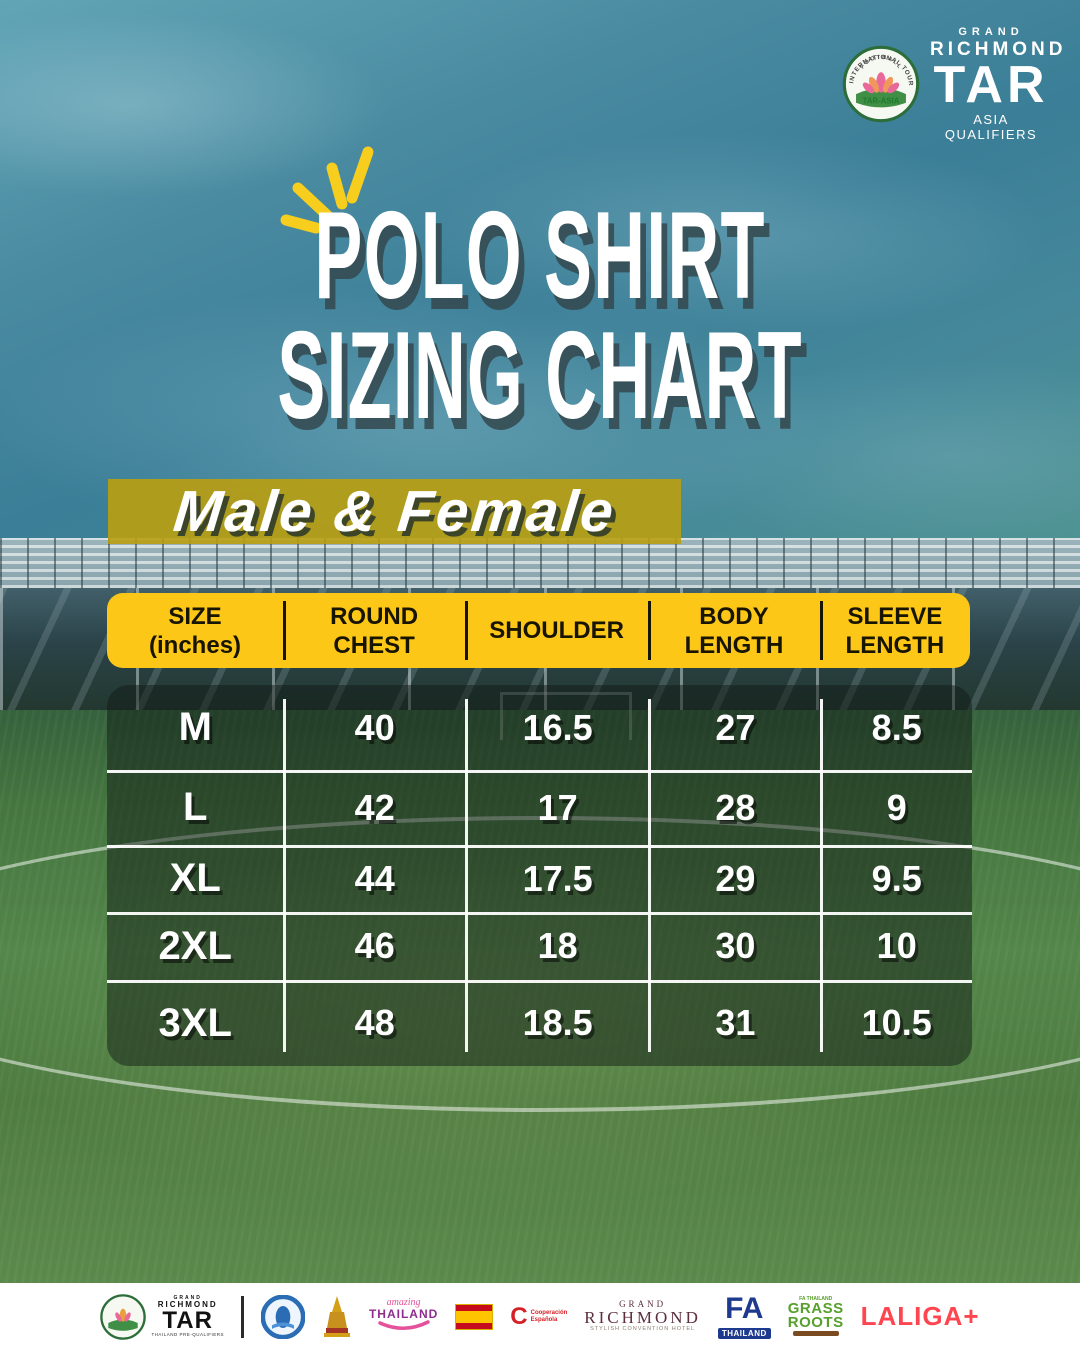  I want to click on fa-thailand-label: THAILAND, so click(744, 1333).